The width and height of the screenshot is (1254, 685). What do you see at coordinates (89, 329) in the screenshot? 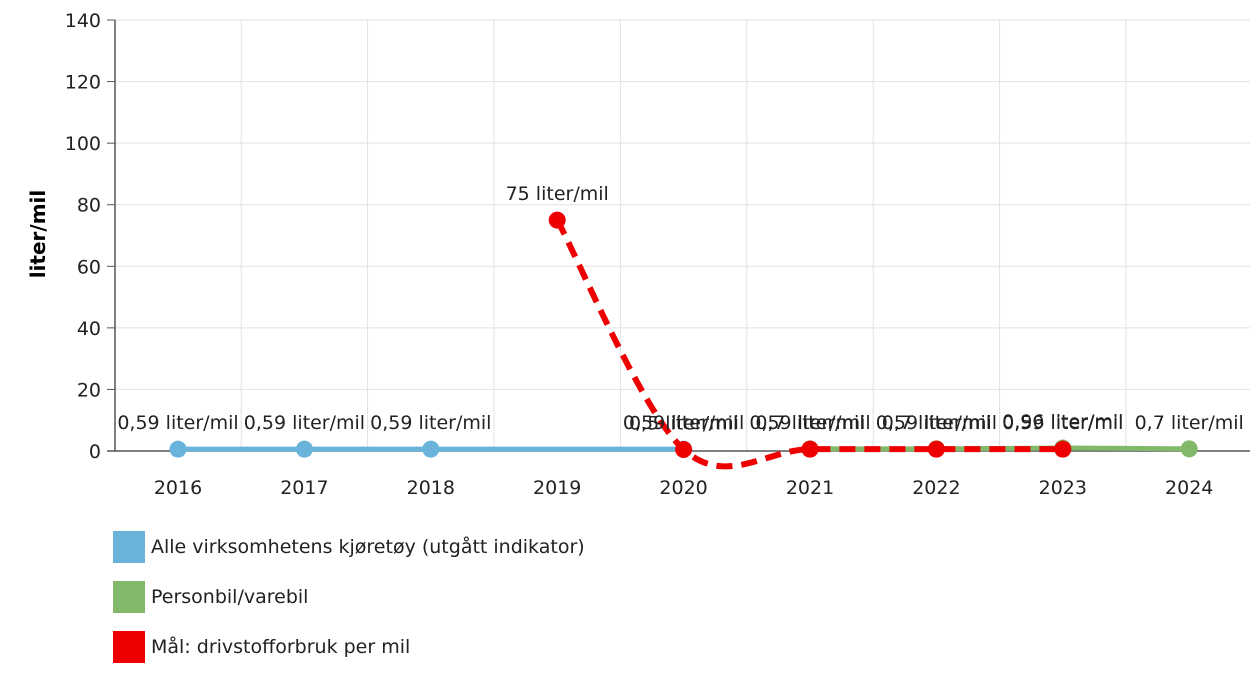
I see `y-tick-label: 40` at bounding box center [89, 329].